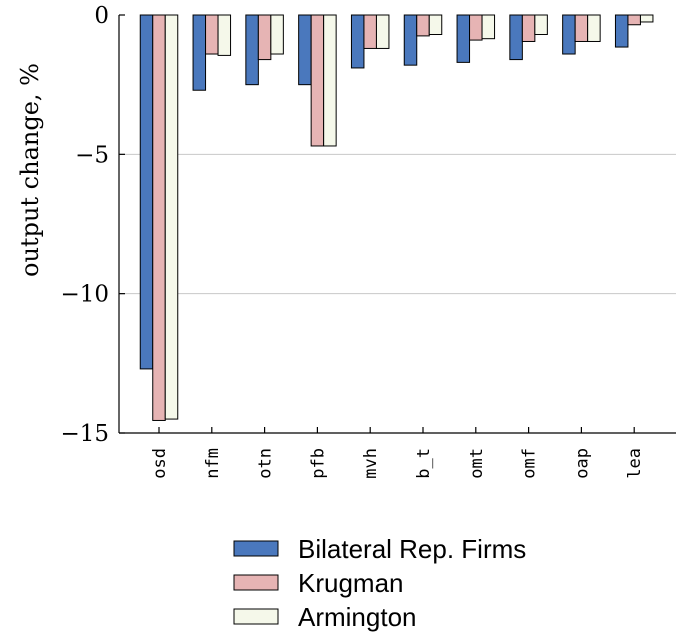 This screenshot has height=640, width=676. I want to click on x-tick-label-pfb: pfb, so click(318, 463).